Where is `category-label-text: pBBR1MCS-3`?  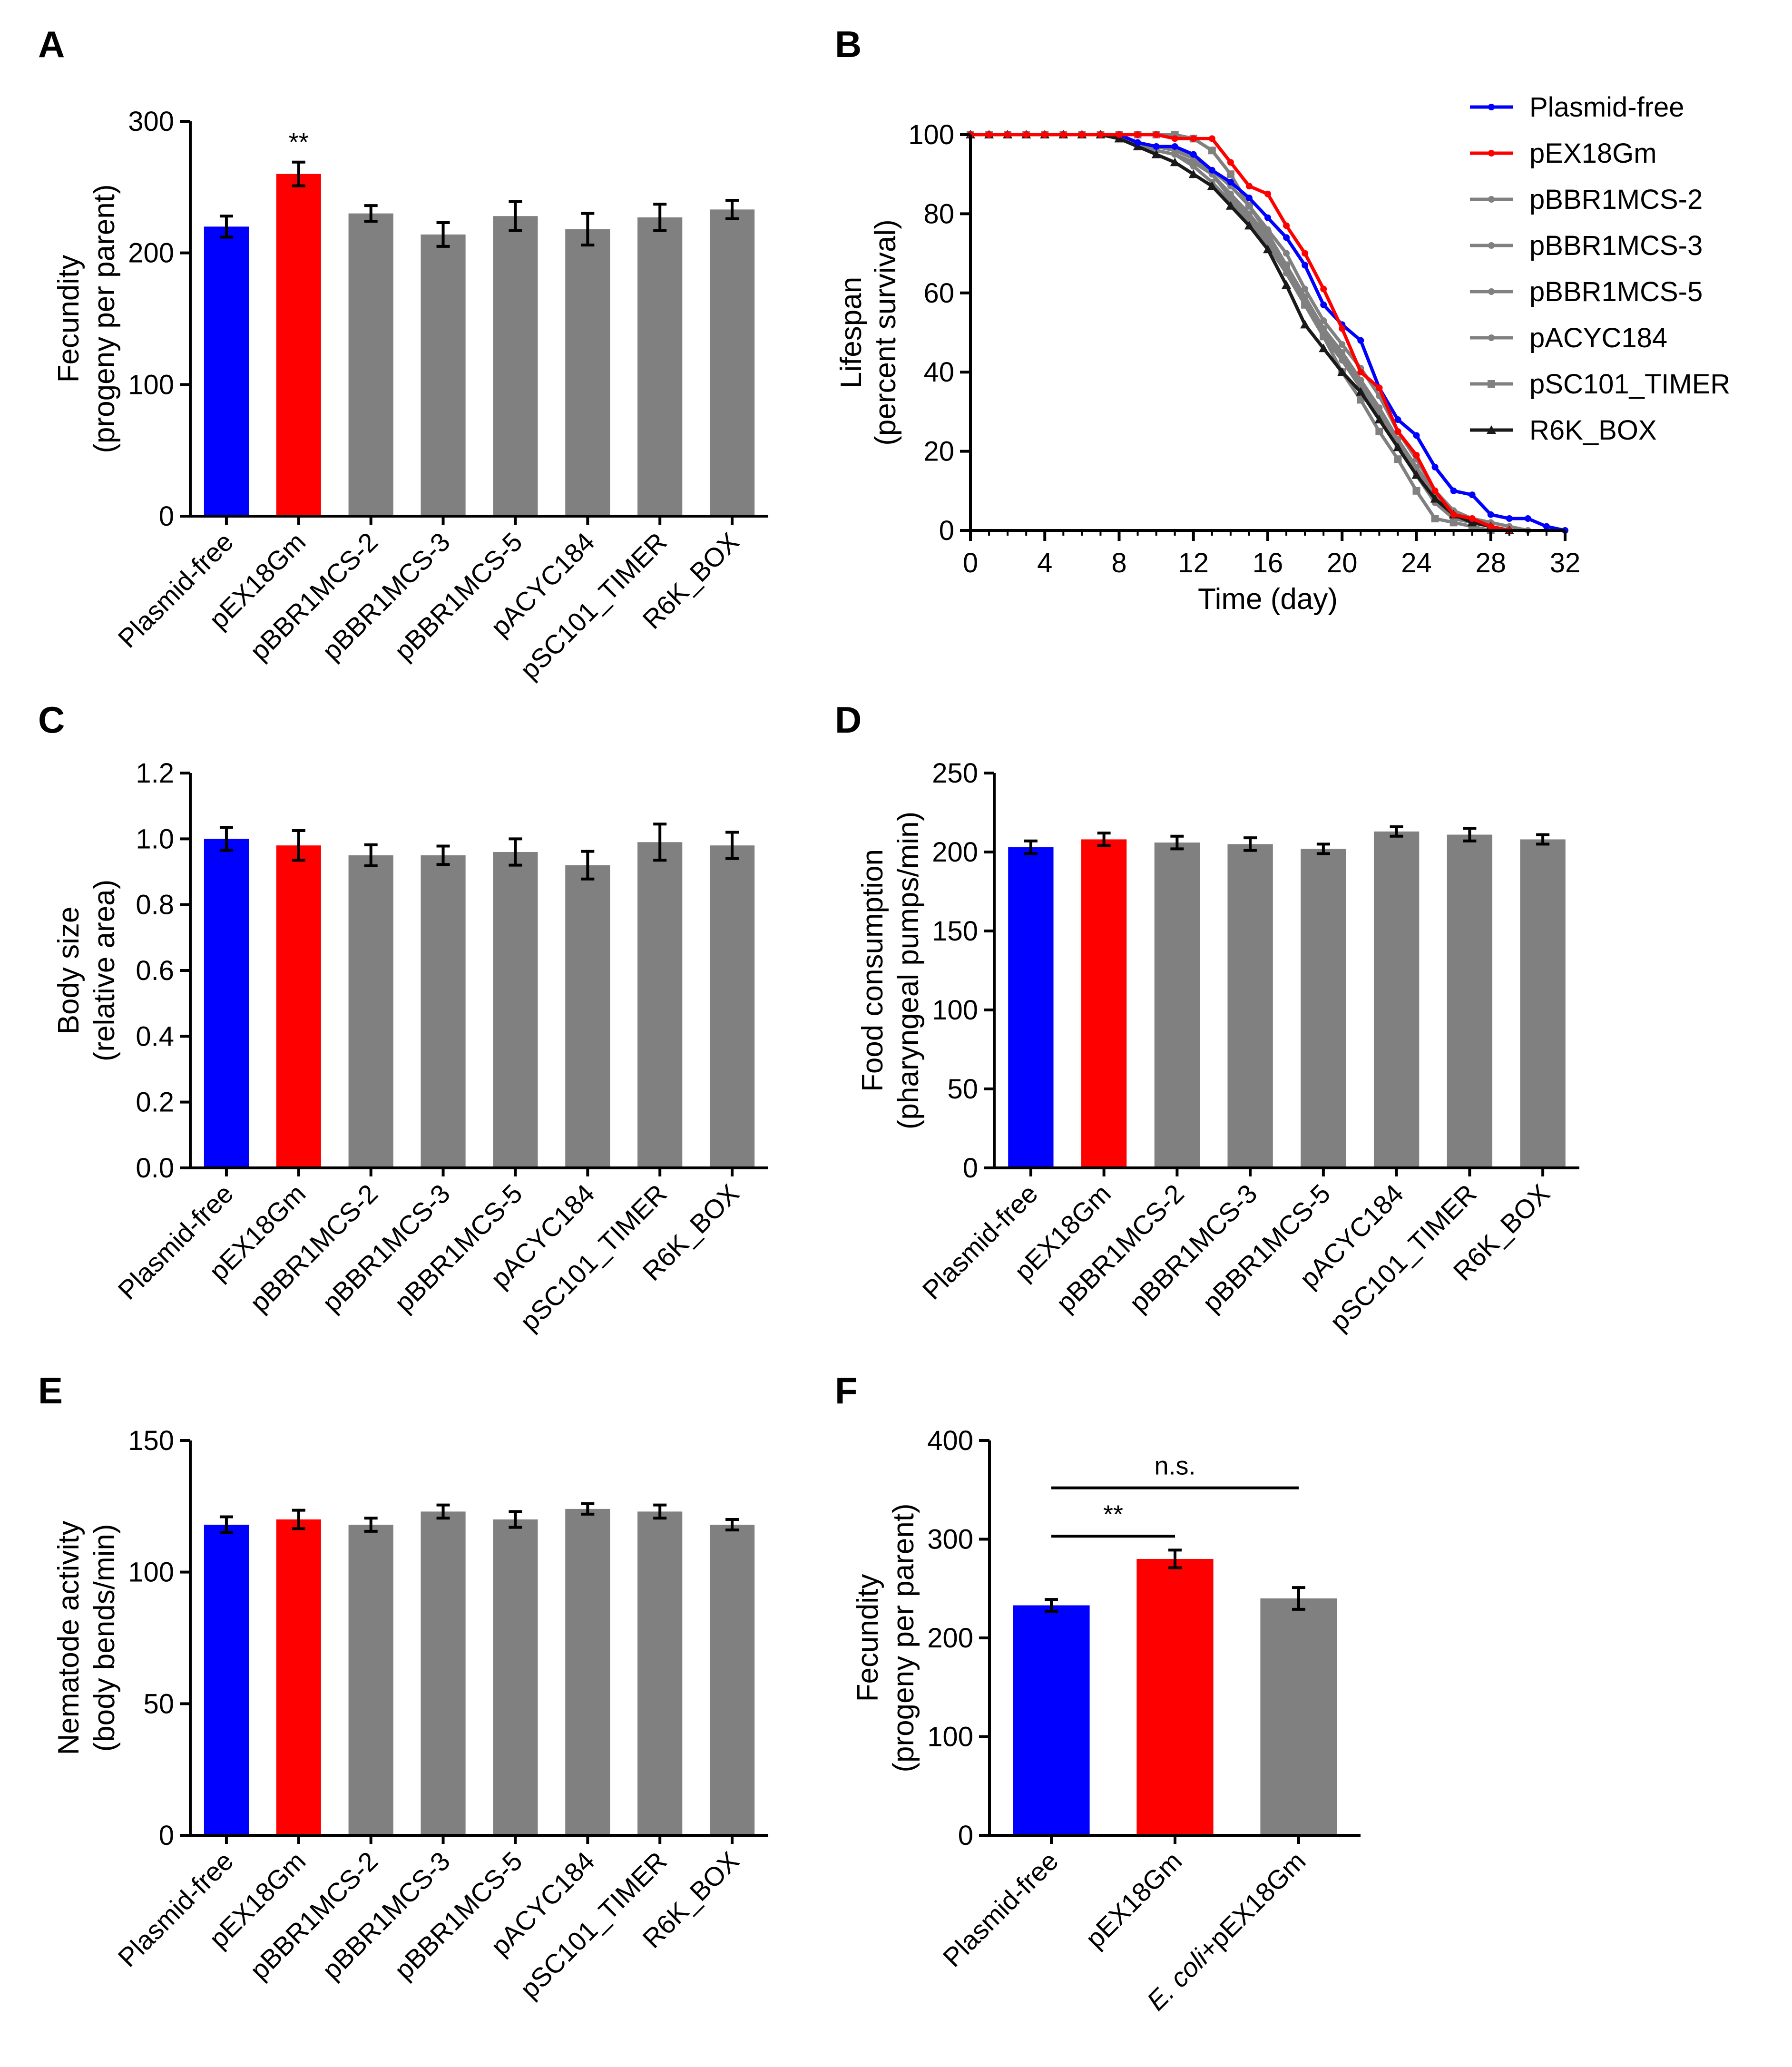
category-label-text: pBBR1MCS-3 is located at coordinates (386, 1248).